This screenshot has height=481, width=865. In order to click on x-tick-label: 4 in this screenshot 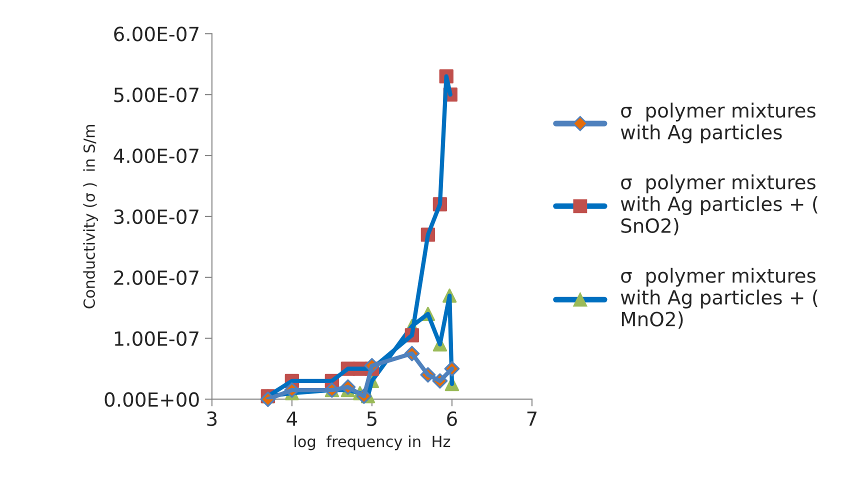, I will do `click(292, 419)`.